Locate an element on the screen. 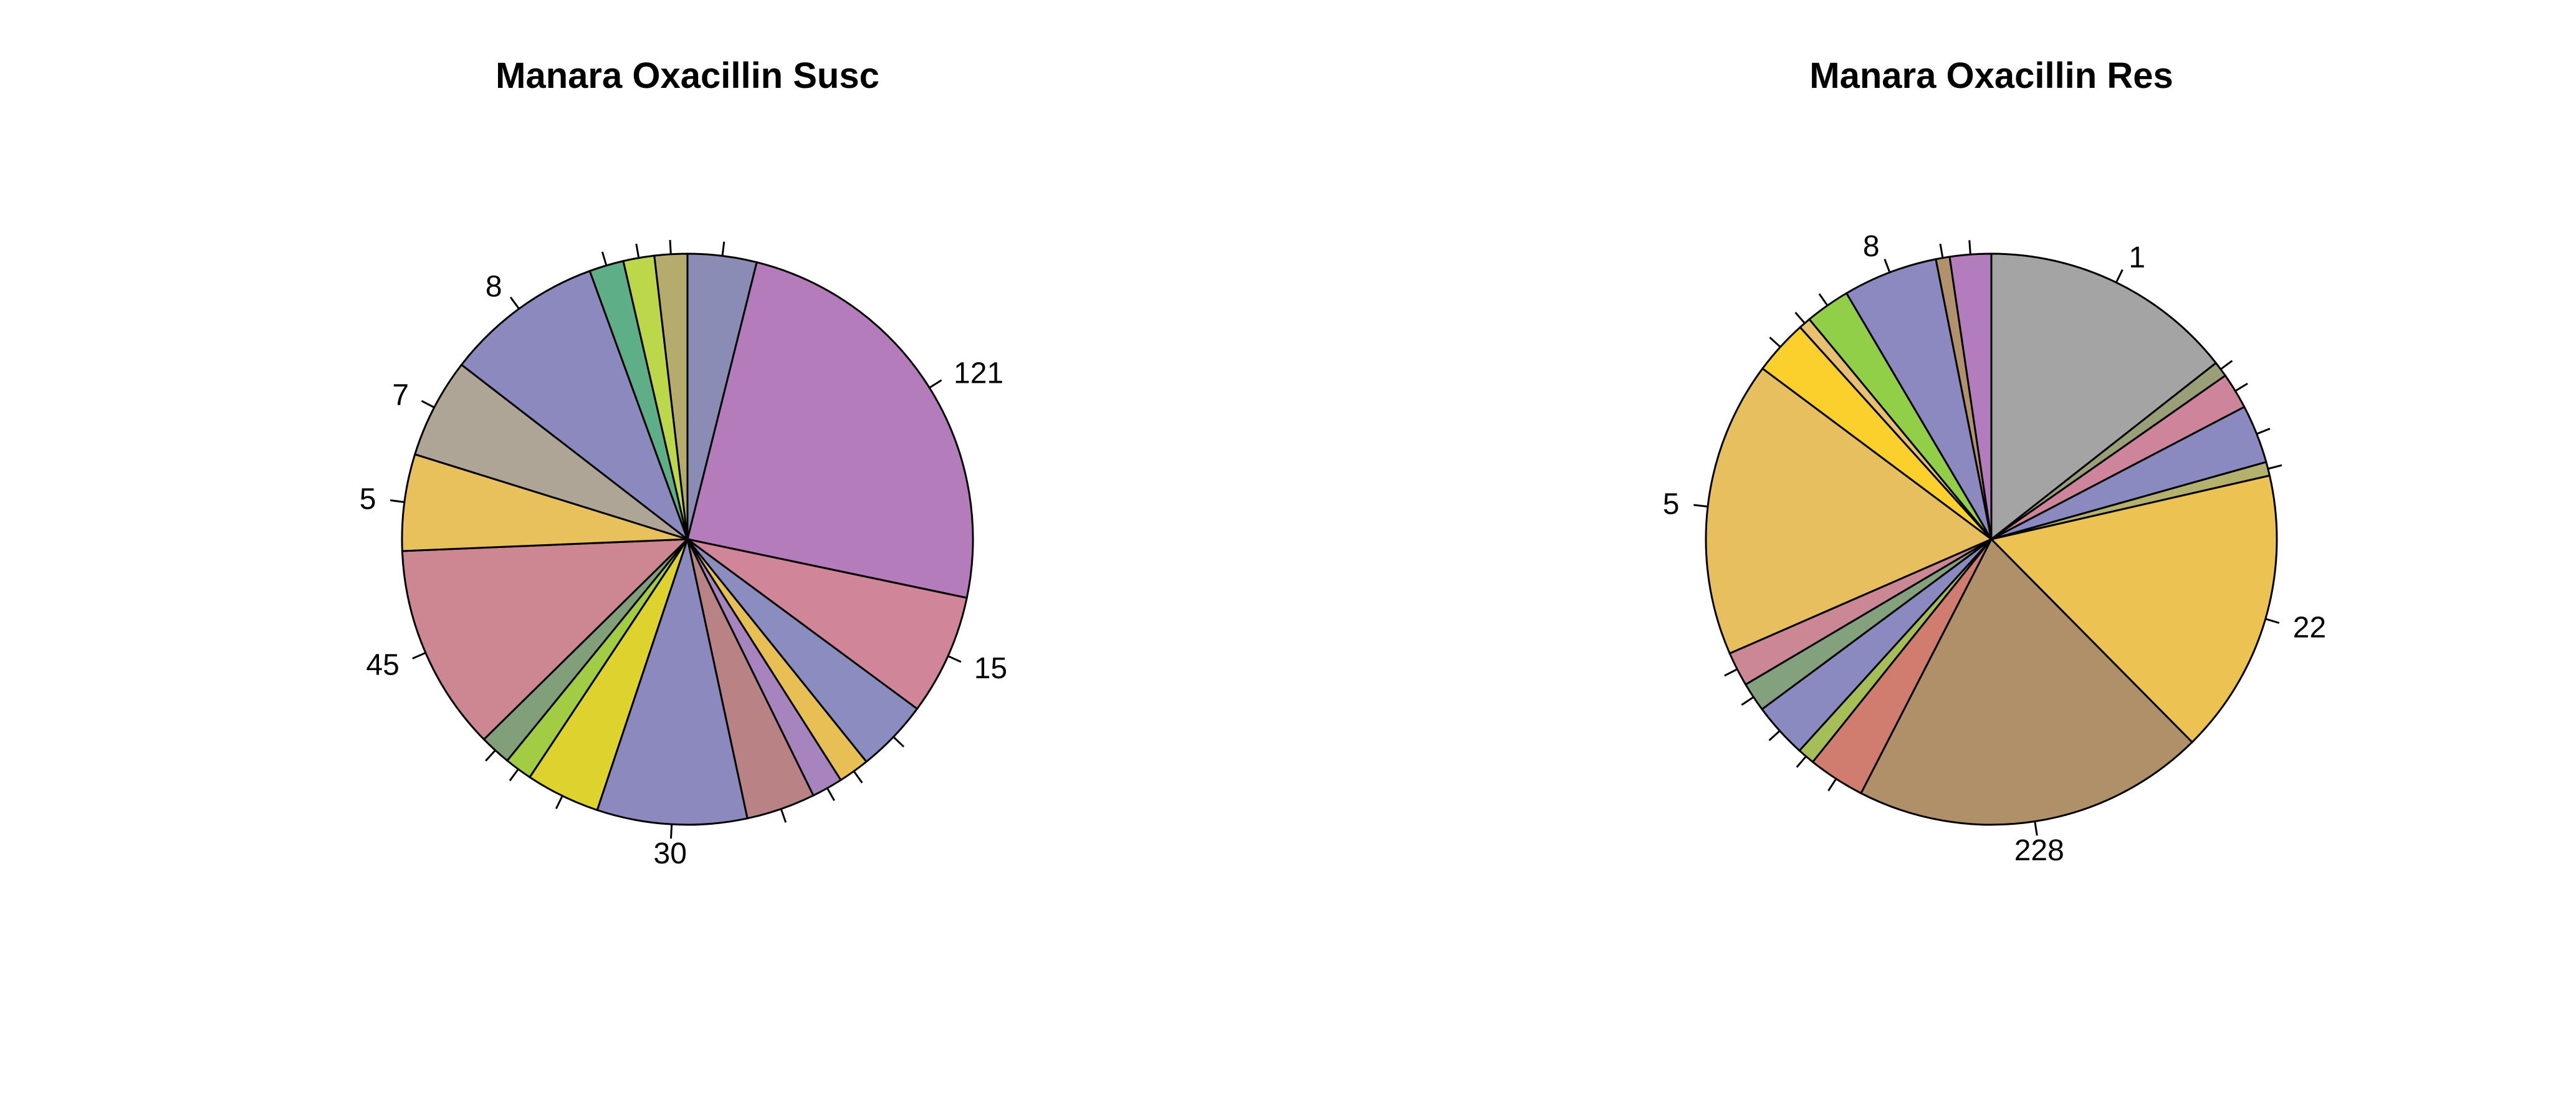 The height and width of the screenshot is (1104, 2576). slice-label: 121 is located at coordinates (978, 373).